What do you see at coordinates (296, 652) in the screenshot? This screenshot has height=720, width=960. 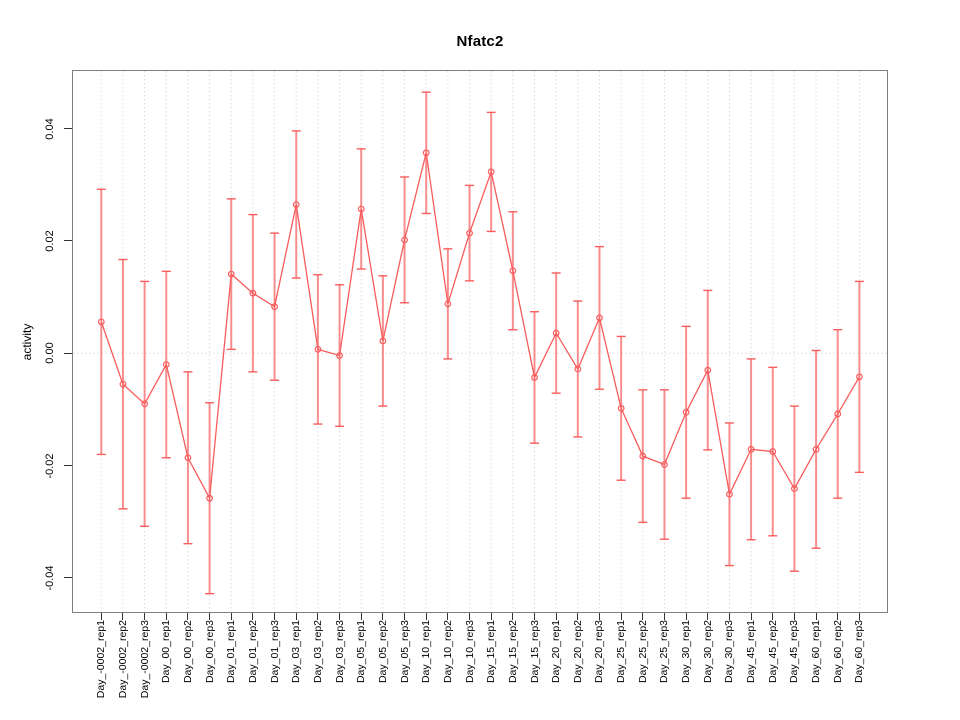 I see `x-axis-tick-label: Day_03_rep1` at bounding box center [296, 652].